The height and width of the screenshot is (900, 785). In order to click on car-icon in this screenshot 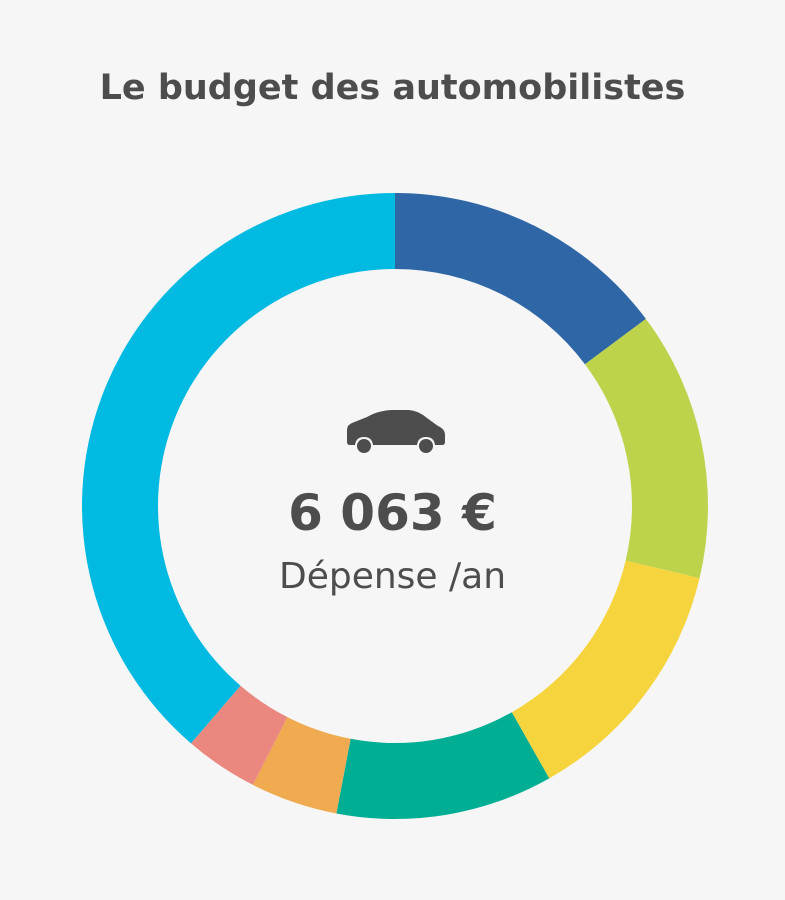, I will do `click(396, 431)`.